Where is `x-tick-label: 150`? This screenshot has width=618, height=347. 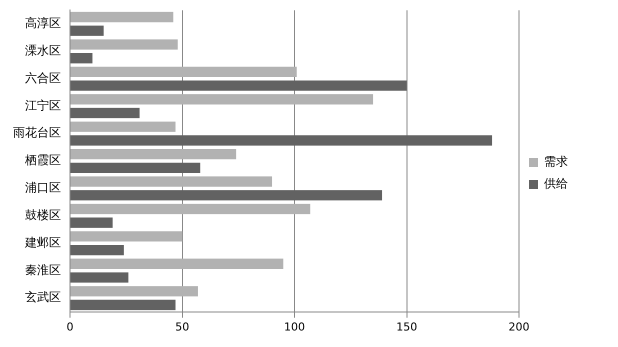 x-tick-label: 150 is located at coordinates (407, 327).